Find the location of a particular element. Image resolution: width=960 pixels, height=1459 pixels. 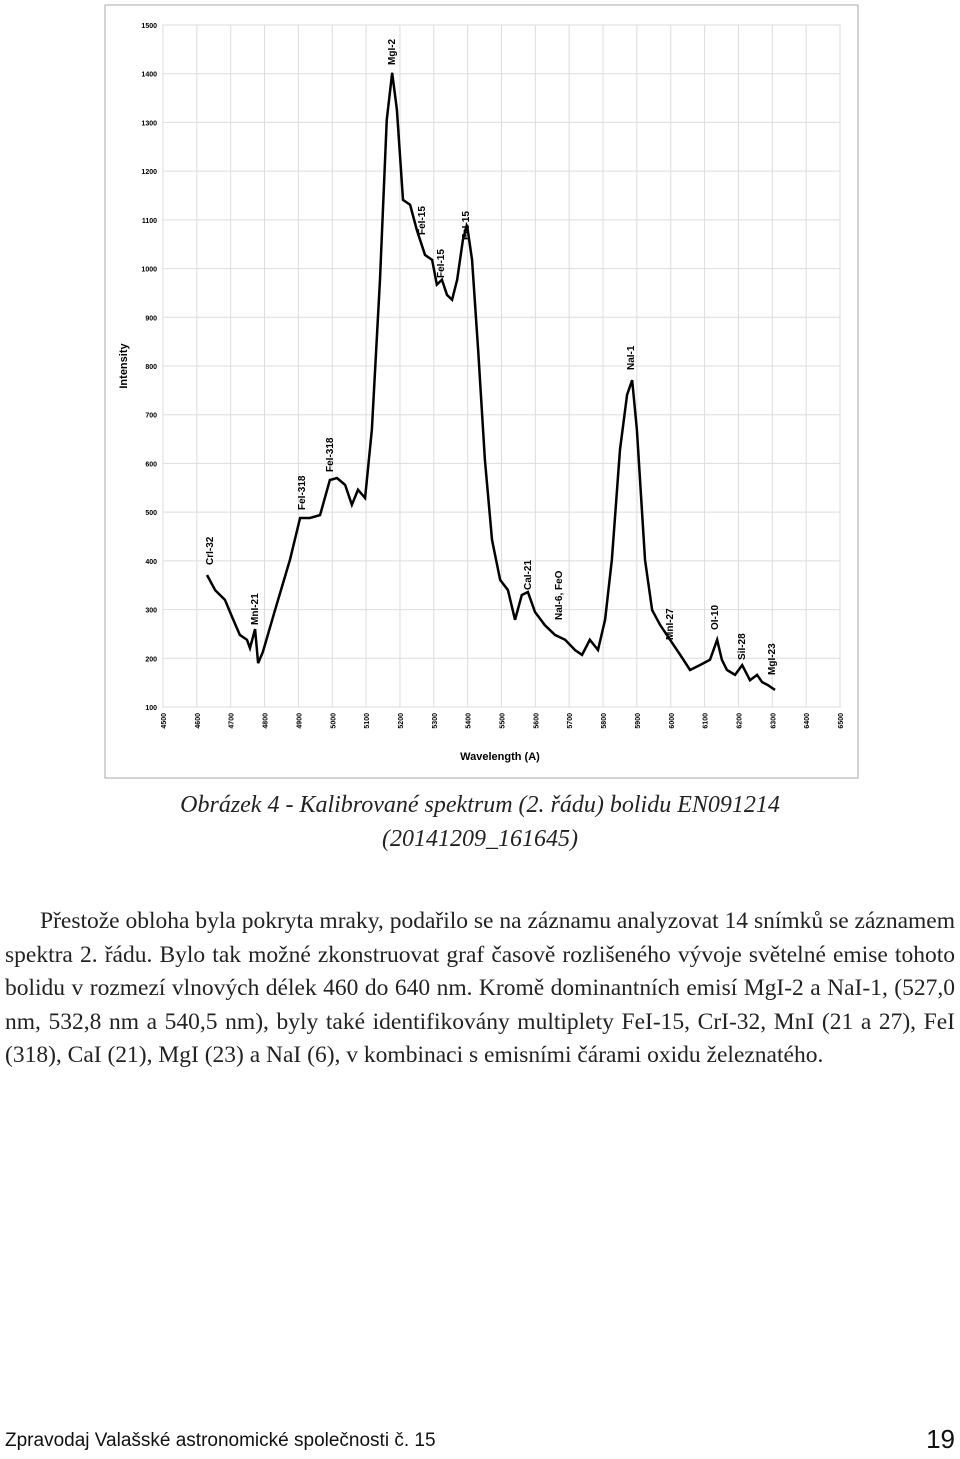

line-annotation: NaI-1 is located at coordinates (631, 357).